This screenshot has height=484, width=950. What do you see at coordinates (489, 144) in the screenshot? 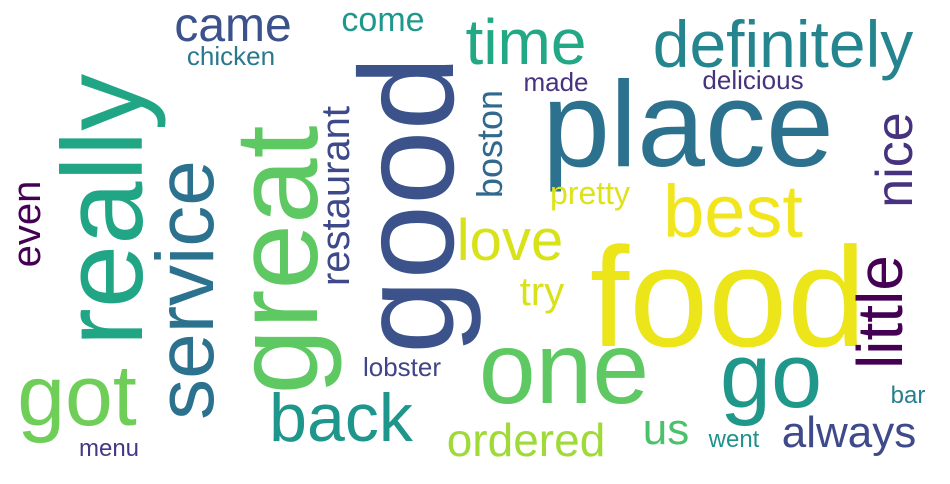
I see `word-boston: boston` at bounding box center [489, 144].